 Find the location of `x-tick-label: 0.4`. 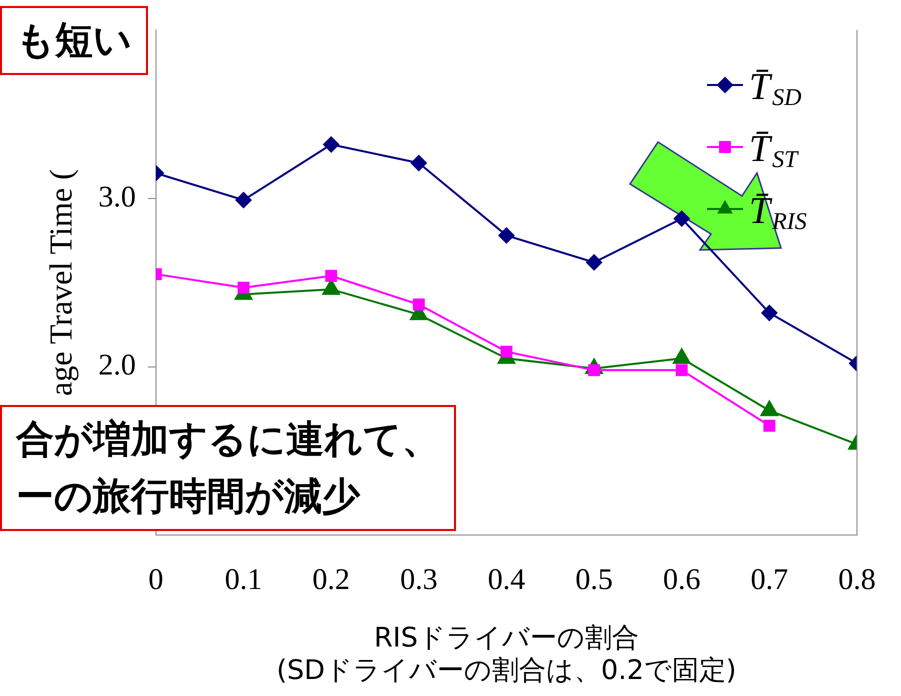

x-tick-label: 0.4 is located at coordinates (507, 579).